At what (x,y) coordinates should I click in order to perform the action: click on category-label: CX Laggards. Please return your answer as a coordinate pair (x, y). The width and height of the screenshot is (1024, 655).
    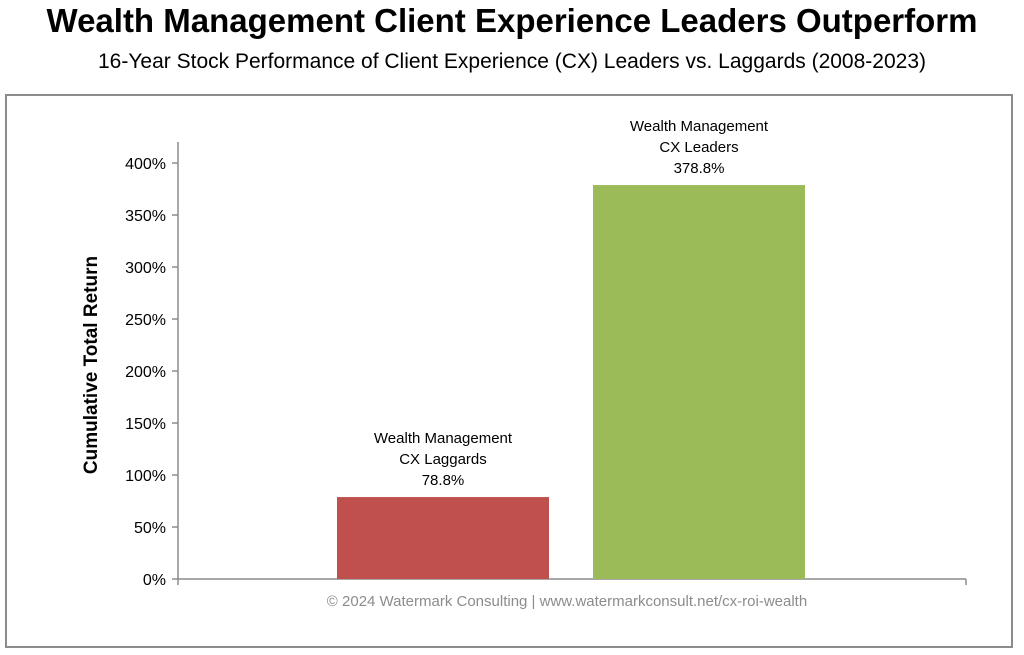
    Looking at the image, I should click on (443, 459).